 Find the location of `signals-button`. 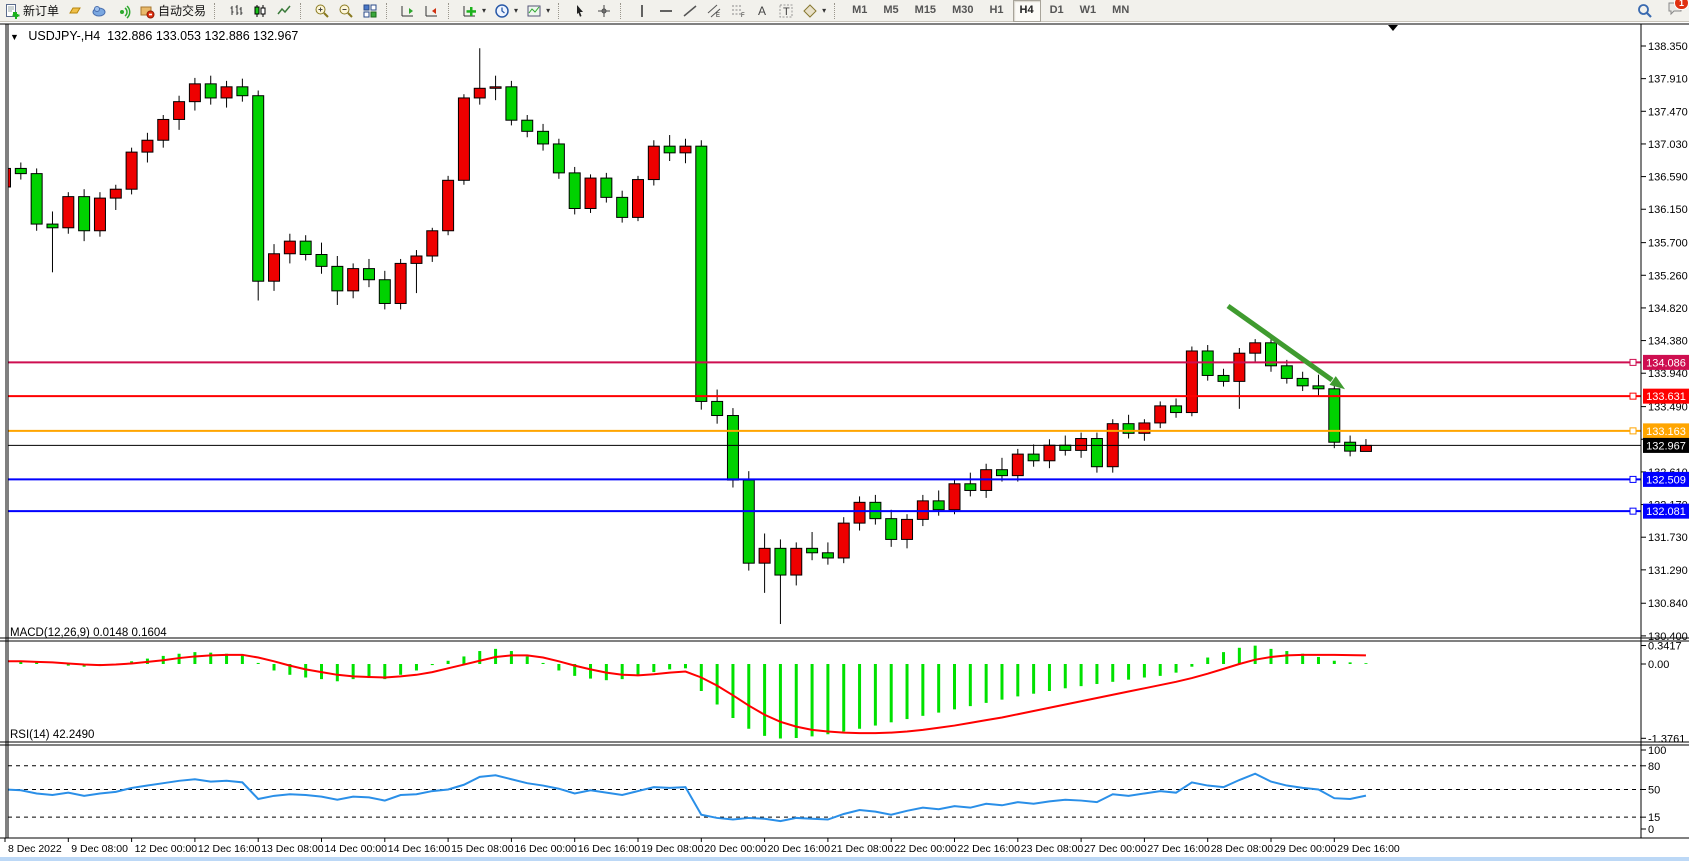

signals-button is located at coordinates (123, 11).